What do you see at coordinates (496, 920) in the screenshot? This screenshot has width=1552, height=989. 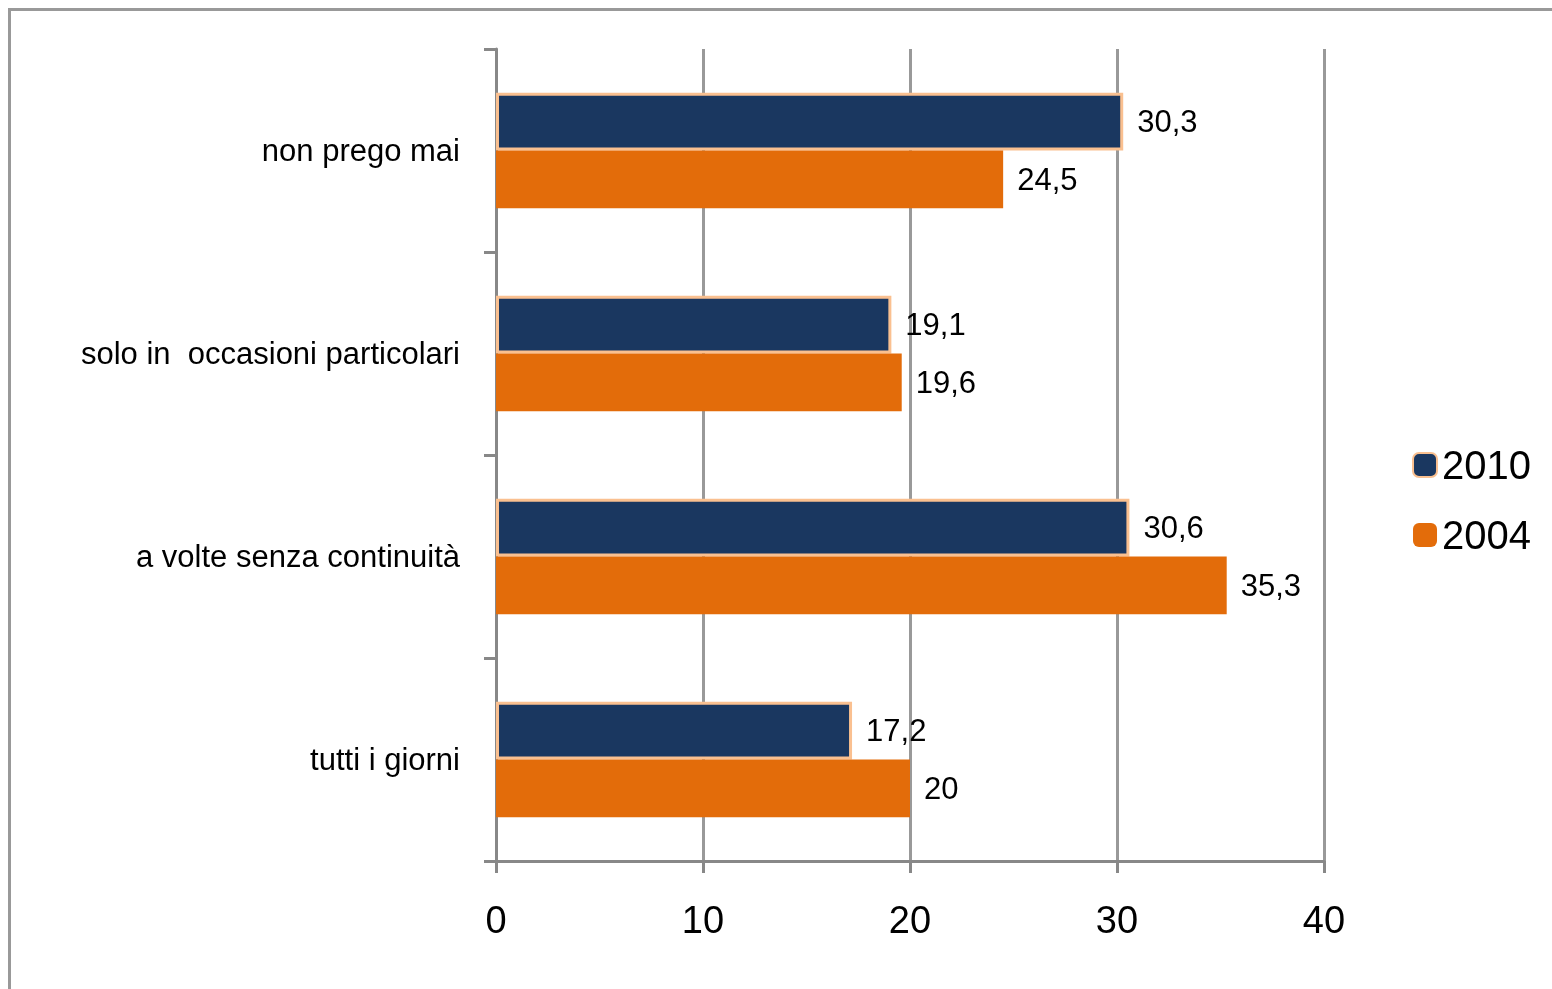 I see `x-tick-label: 0` at bounding box center [496, 920].